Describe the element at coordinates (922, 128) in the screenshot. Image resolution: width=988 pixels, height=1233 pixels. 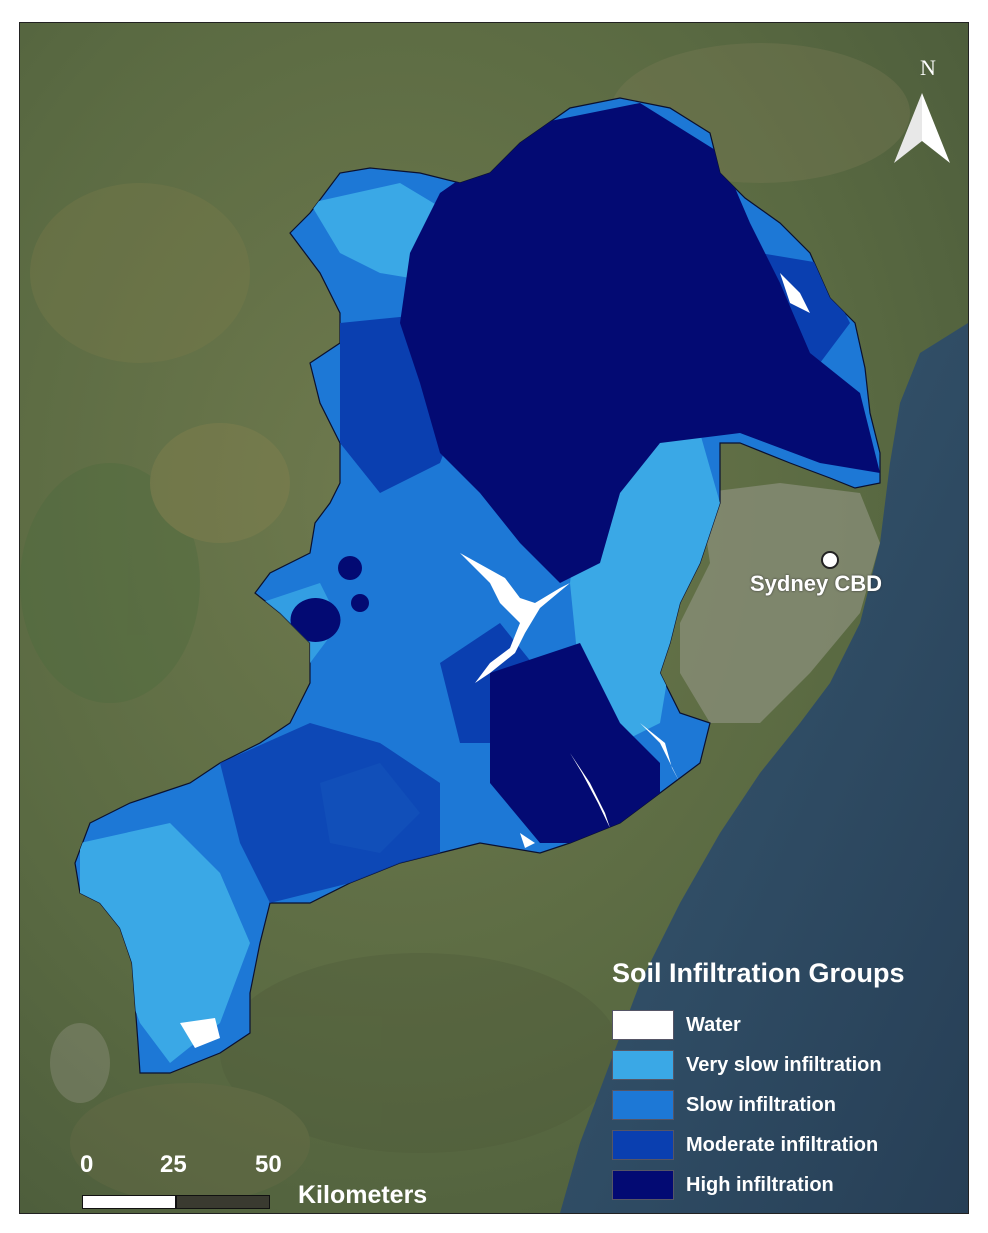
I see `north-arrow-icon` at that location.